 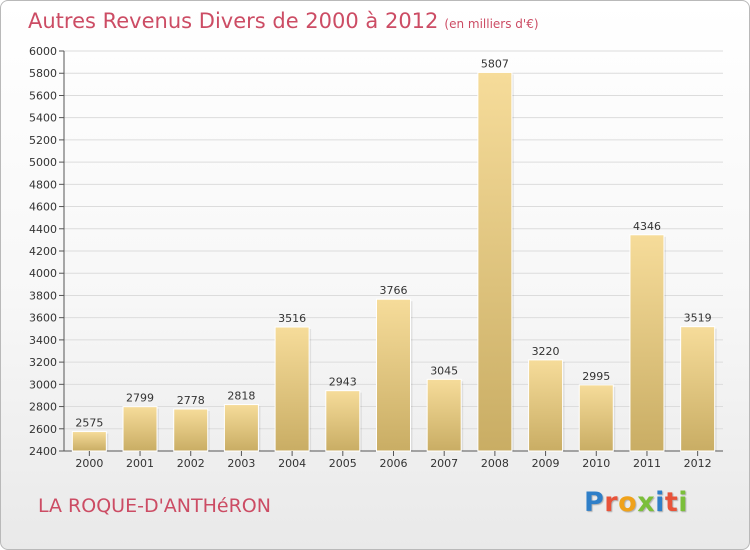 What do you see at coordinates (394, 463) in the screenshot?
I see `x-tick-label: 2006` at bounding box center [394, 463].